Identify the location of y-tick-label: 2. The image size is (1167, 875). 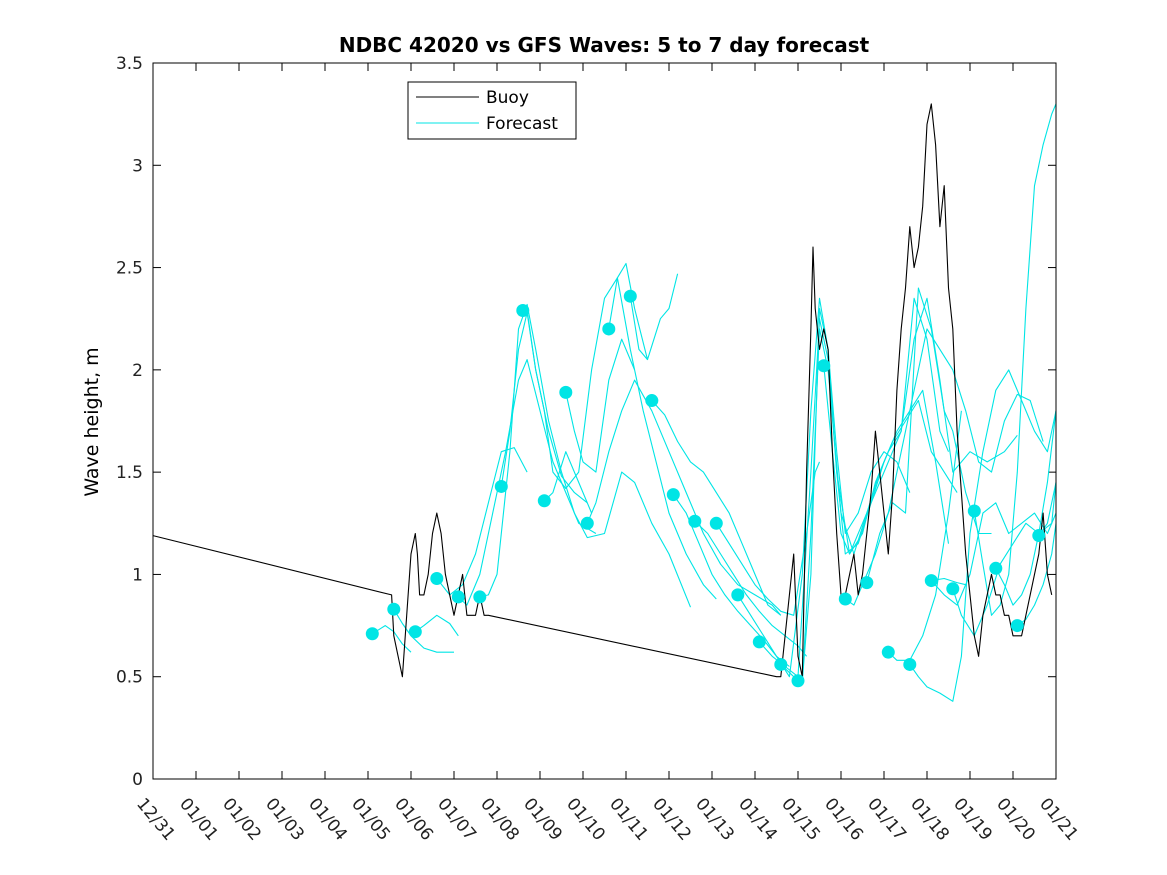
(137, 371).